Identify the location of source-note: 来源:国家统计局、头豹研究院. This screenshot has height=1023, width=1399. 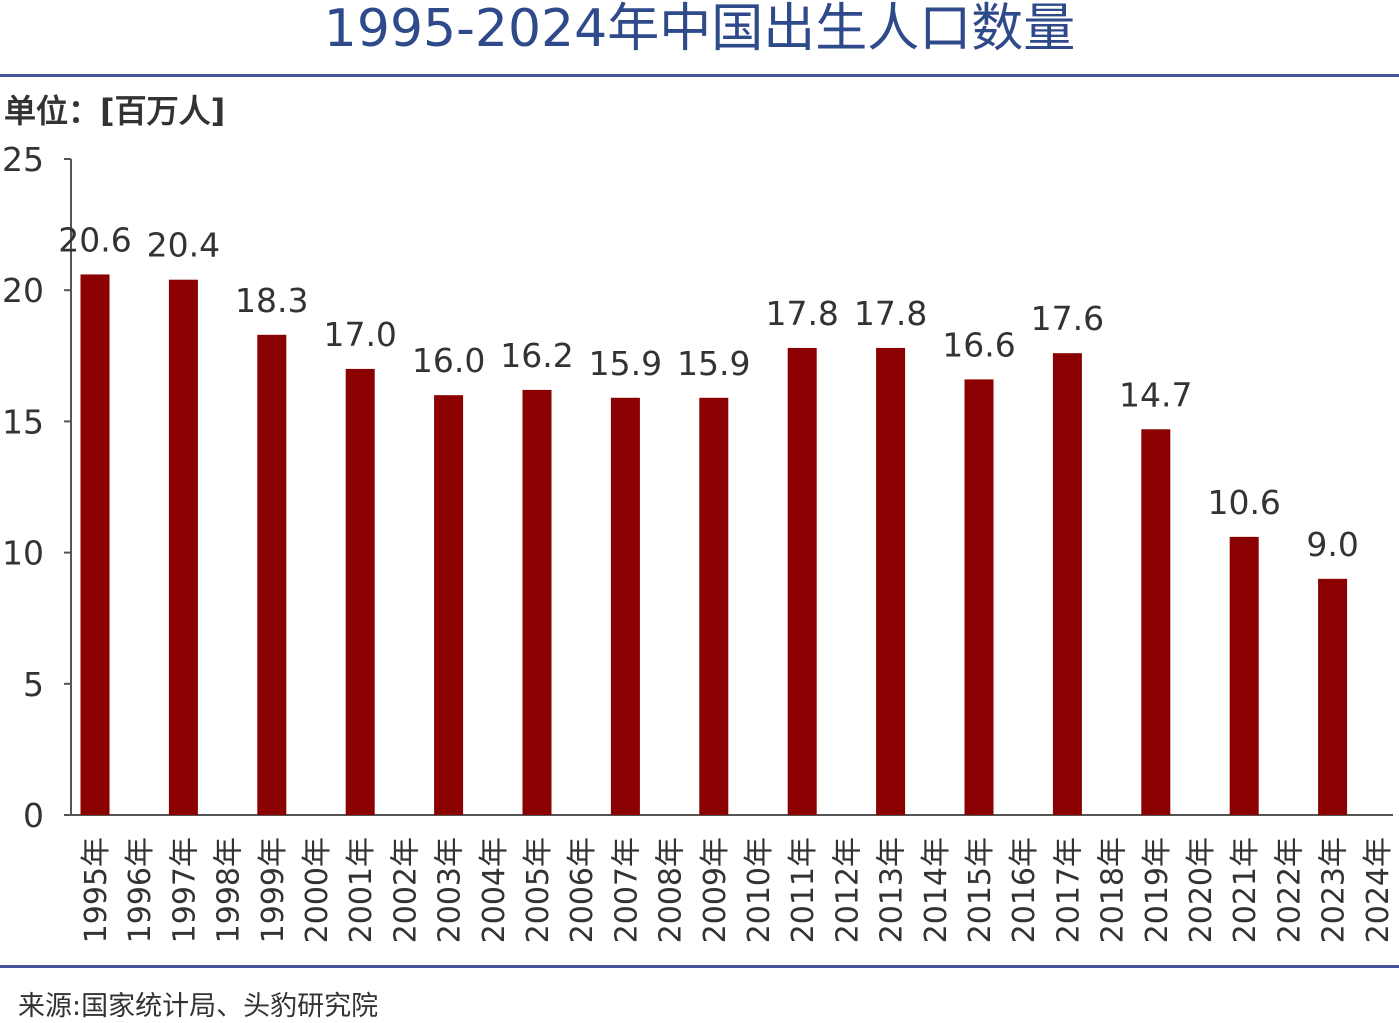
(198, 1006).